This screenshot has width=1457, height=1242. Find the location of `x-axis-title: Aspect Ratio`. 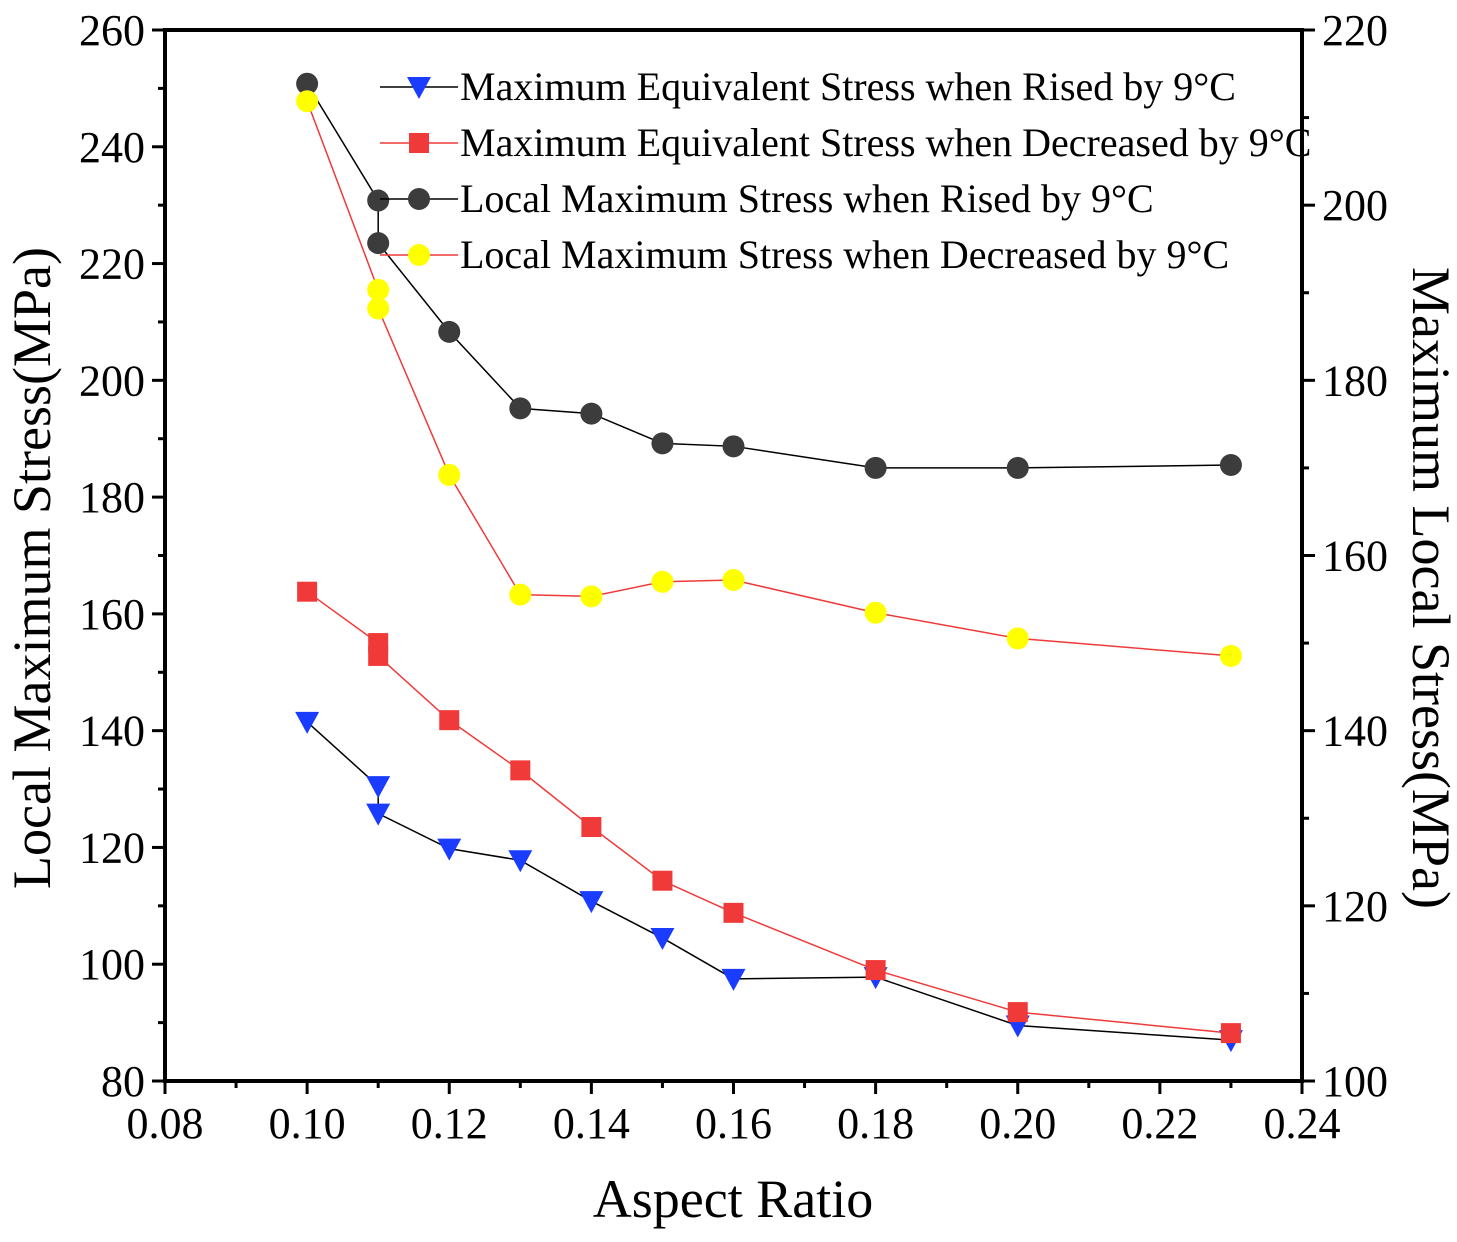

x-axis-title: Aspect Ratio is located at coordinates (733, 1199).